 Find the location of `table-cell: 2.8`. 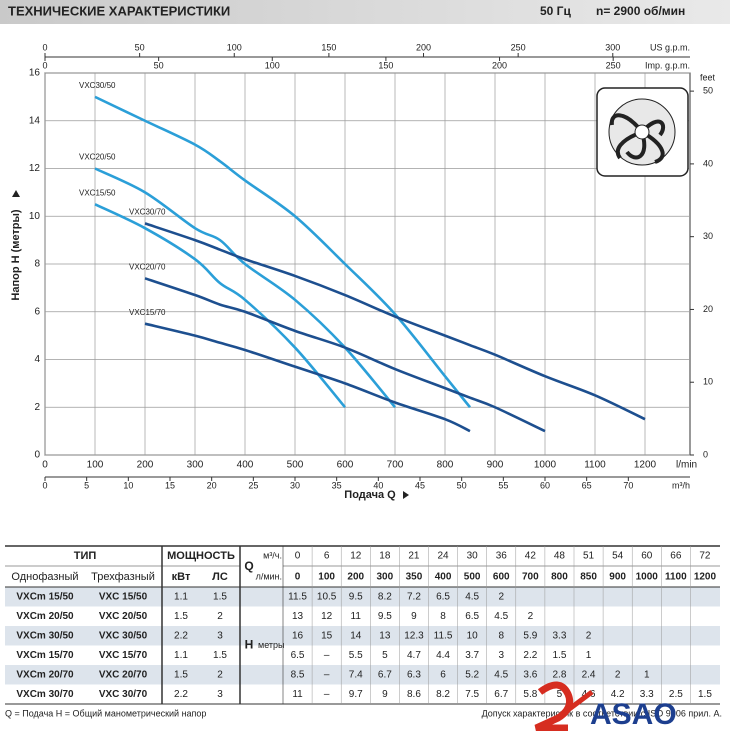

table-cell: 2.8 is located at coordinates (559, 674).